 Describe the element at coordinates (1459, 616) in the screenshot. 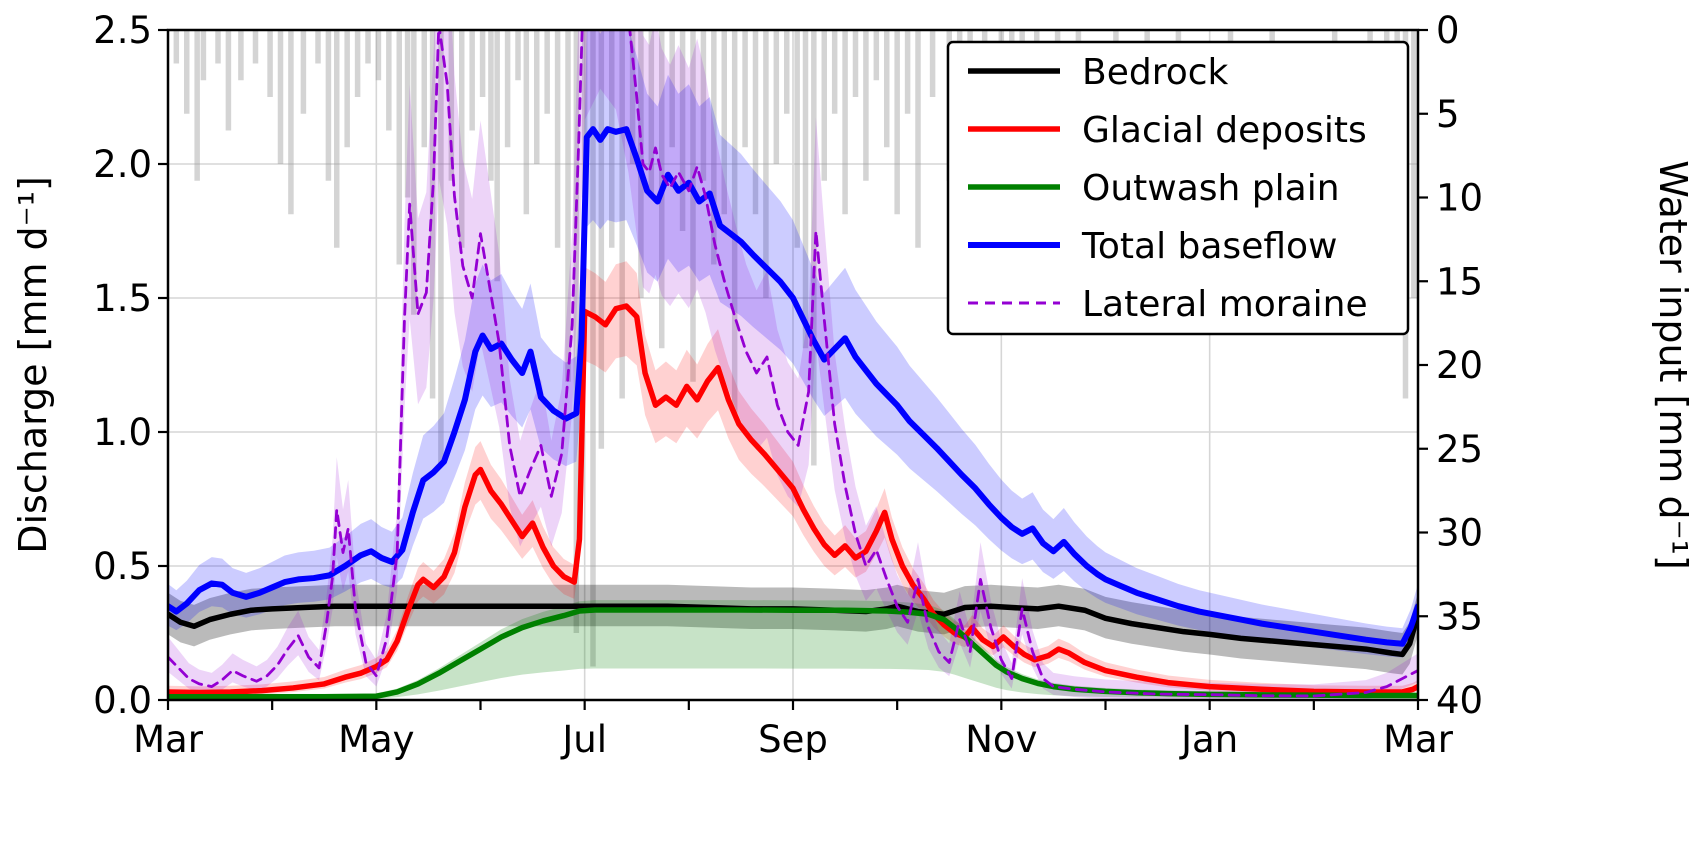

I see `y-right-tick-label: 35` at that location.